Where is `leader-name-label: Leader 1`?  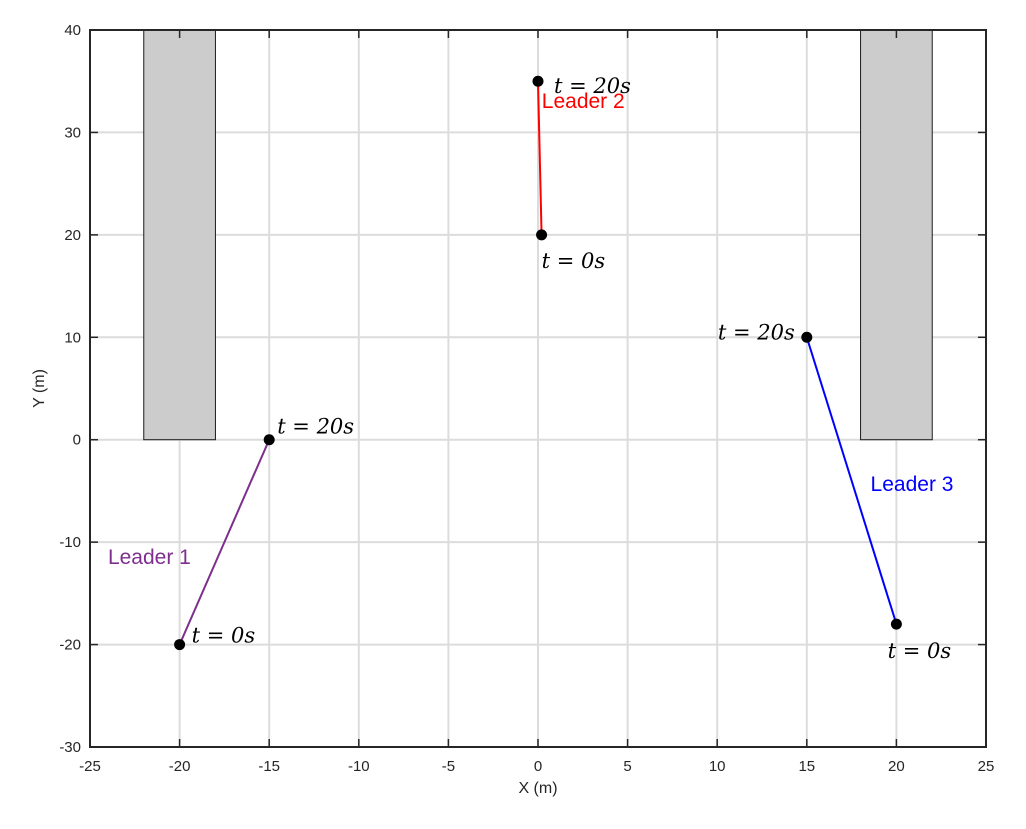
leader-name-label: Leader 1 is located at coordinates (149, 557).